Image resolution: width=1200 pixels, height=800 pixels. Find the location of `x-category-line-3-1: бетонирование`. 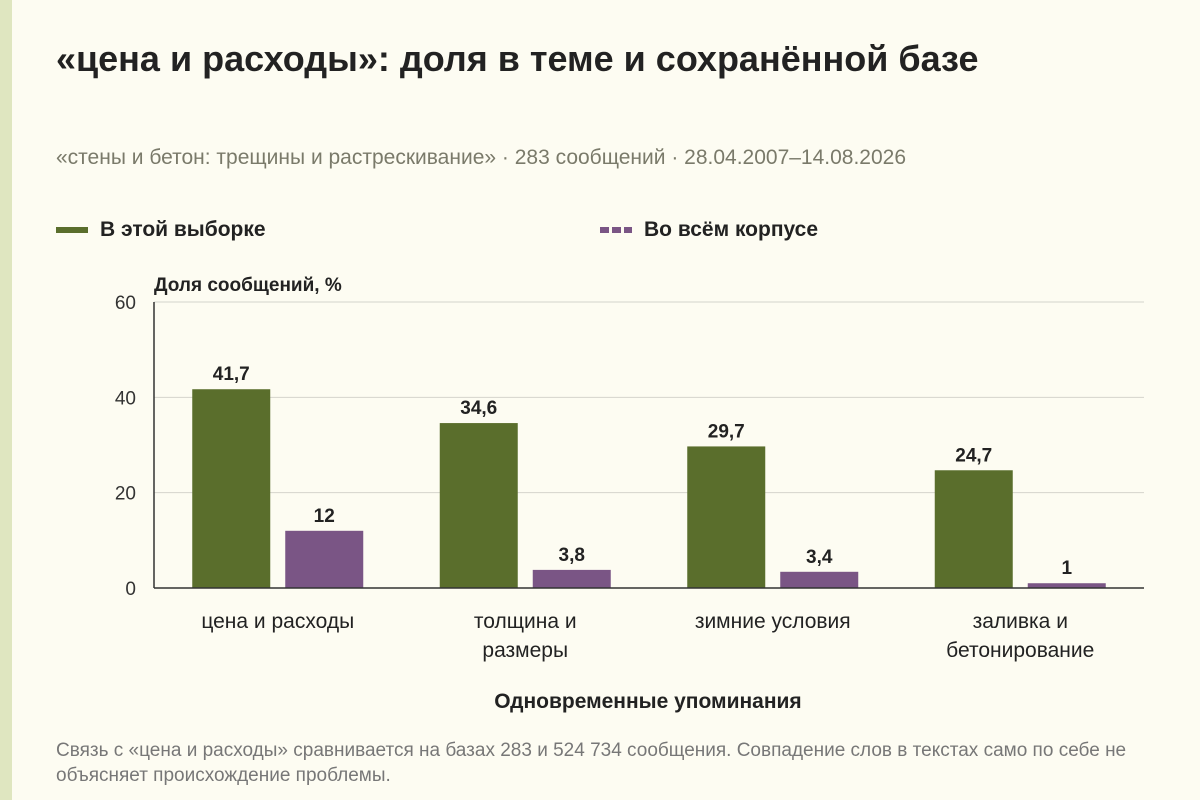

x-category-line-3-1: бетонирование is located at coordinates (1020, 650).